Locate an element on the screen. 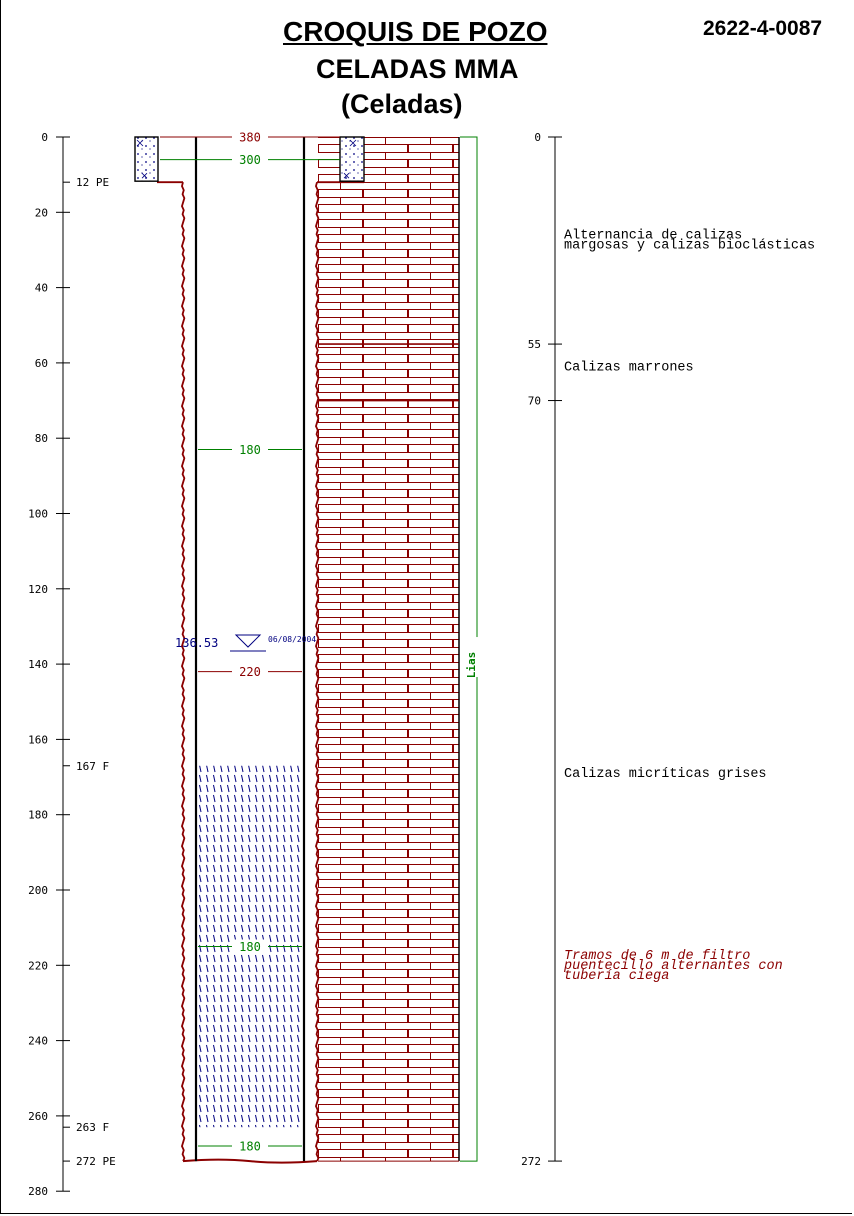  borehole-wall-left is located at coordinates (183, 671).